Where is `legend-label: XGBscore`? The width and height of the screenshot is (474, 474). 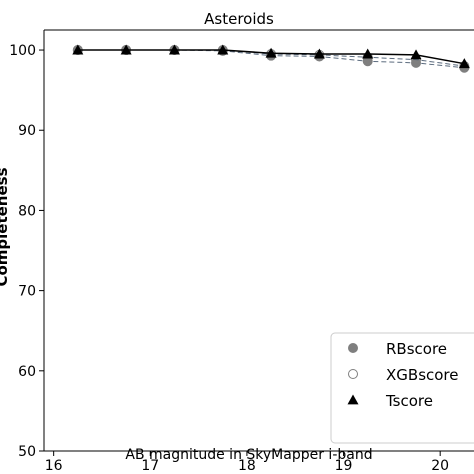 legend-label: XGBscore is located at coordinates (422, 375).